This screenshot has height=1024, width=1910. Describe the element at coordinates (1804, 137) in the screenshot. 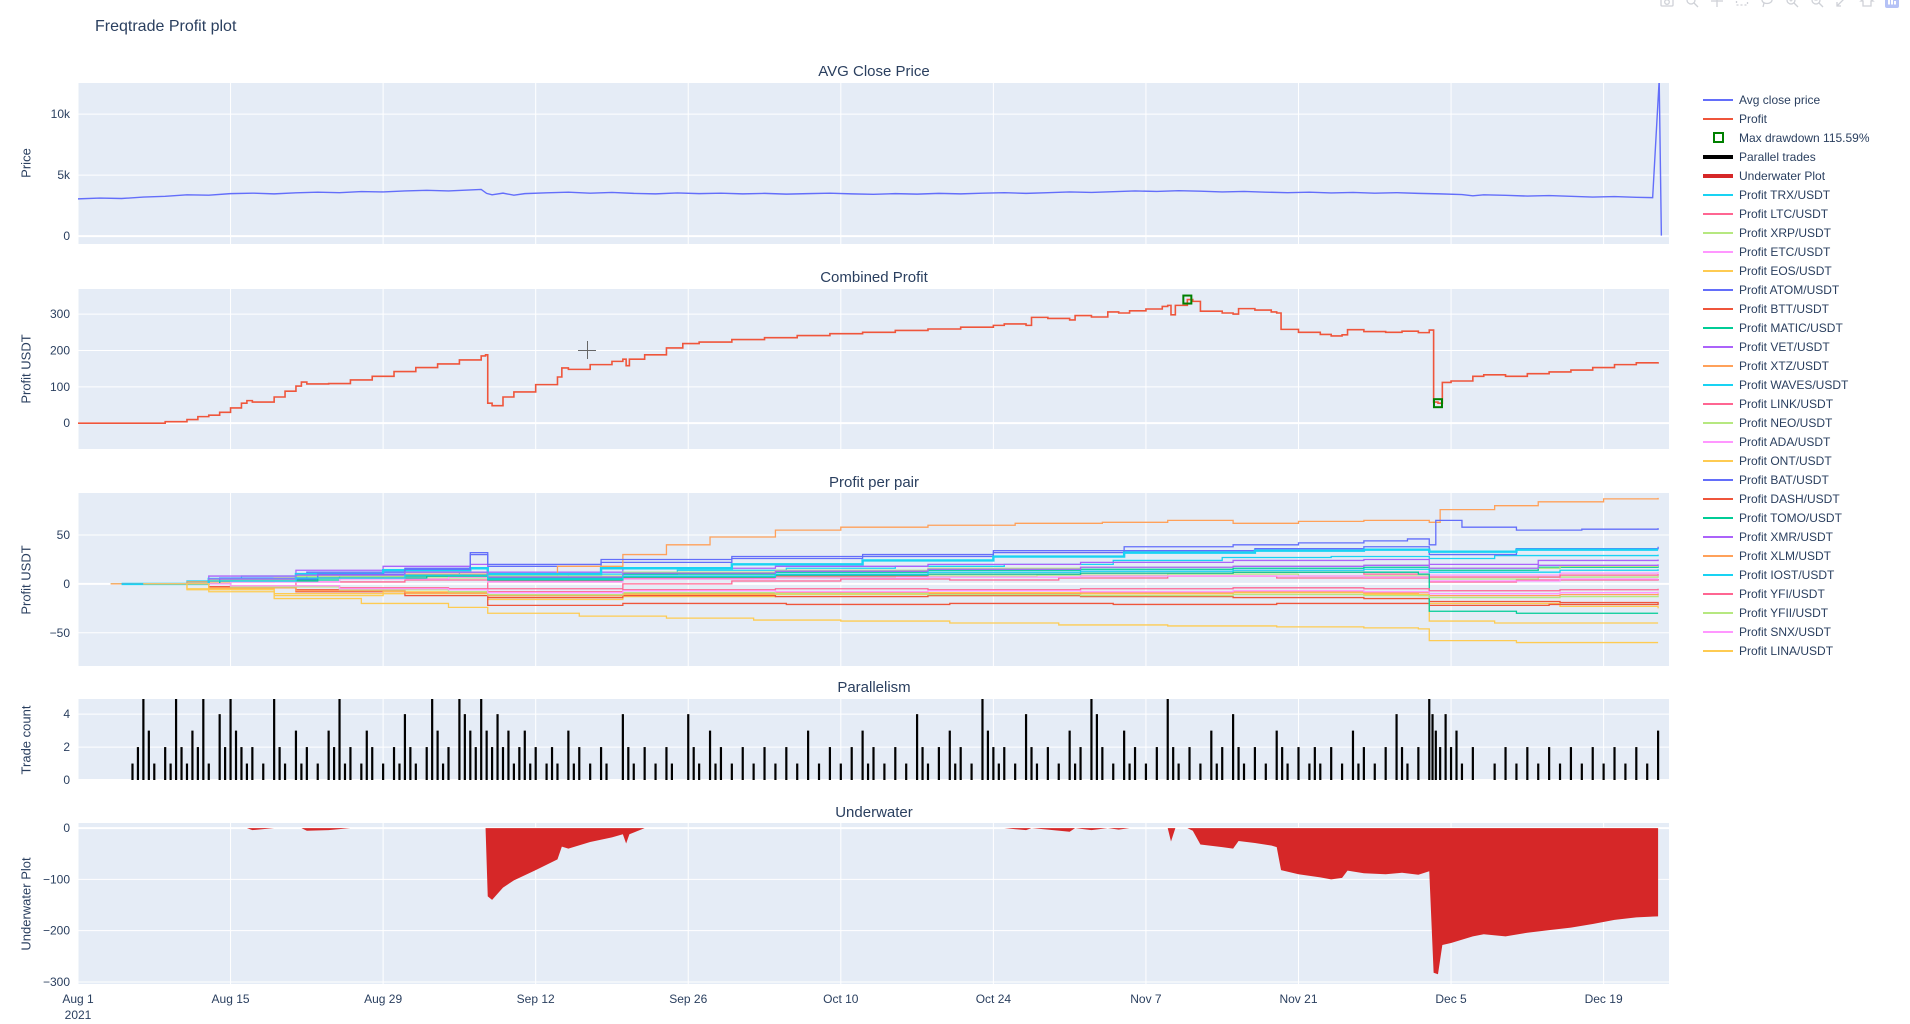

I see `legend-label: Max drawdown 115.59%` at that location.